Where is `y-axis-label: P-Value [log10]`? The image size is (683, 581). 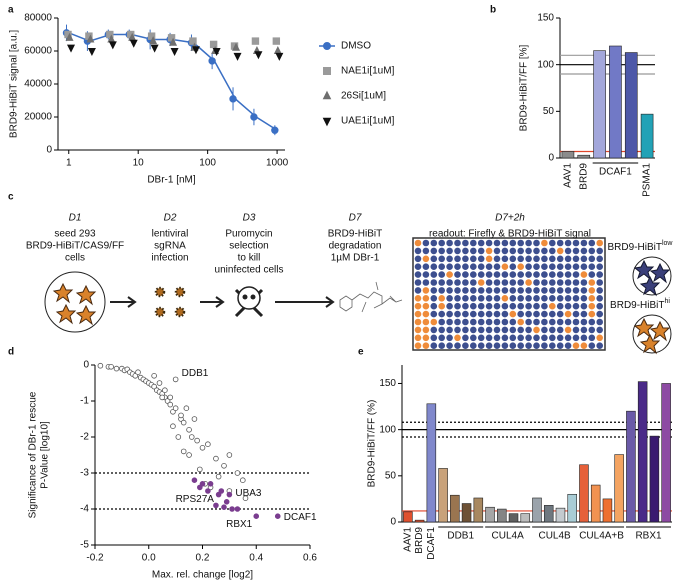 y-axis-label: P-Value [log10] is located at coordinates (45, 455).